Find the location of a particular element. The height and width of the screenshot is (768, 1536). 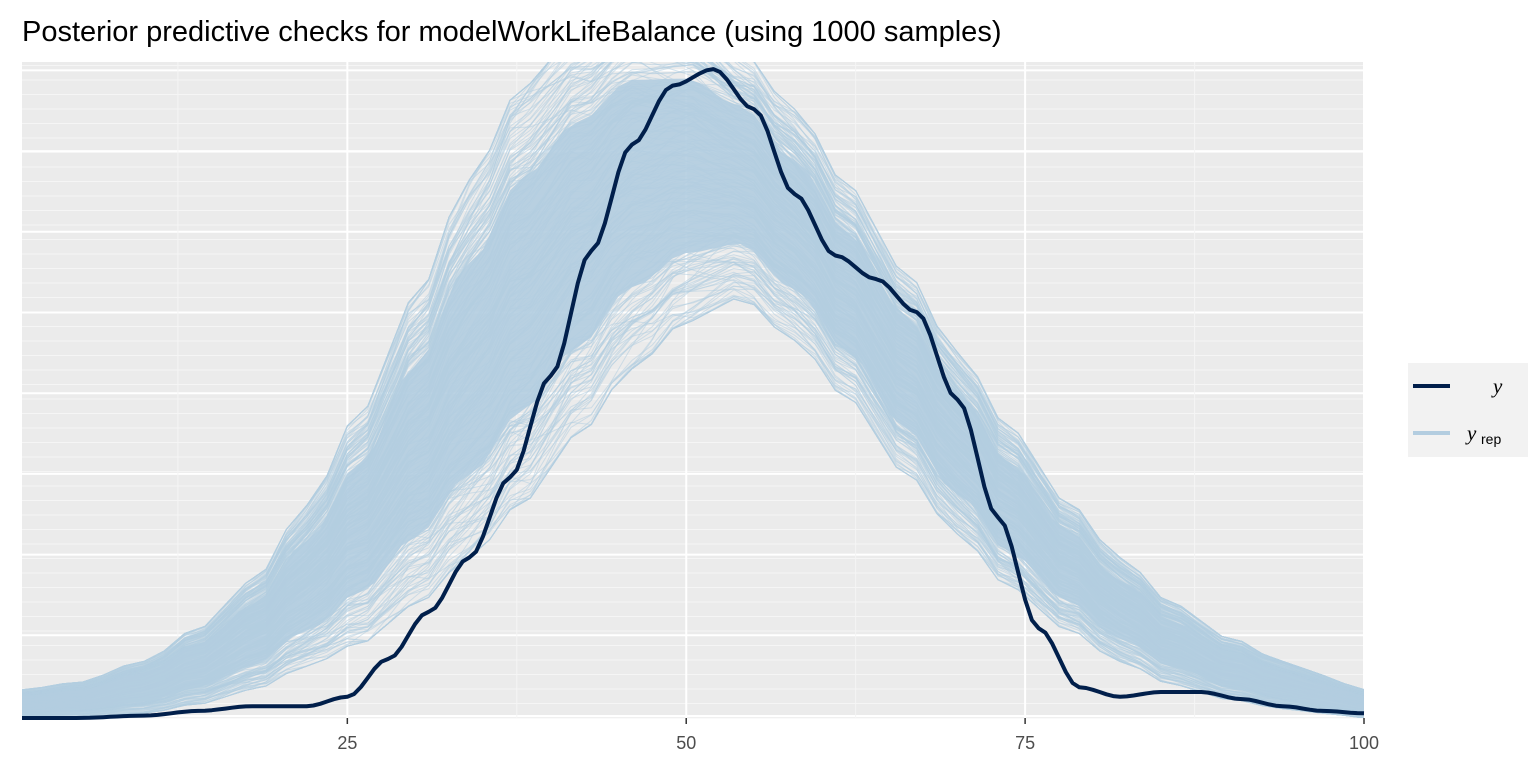

x-tick-label: 100 is located at coordinates (1364, 743).